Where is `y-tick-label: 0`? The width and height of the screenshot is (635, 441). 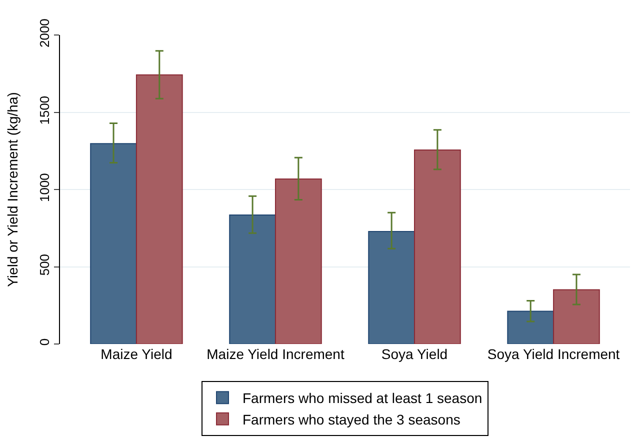 y-tick-label: 0 is located at coordinates (44, 342).